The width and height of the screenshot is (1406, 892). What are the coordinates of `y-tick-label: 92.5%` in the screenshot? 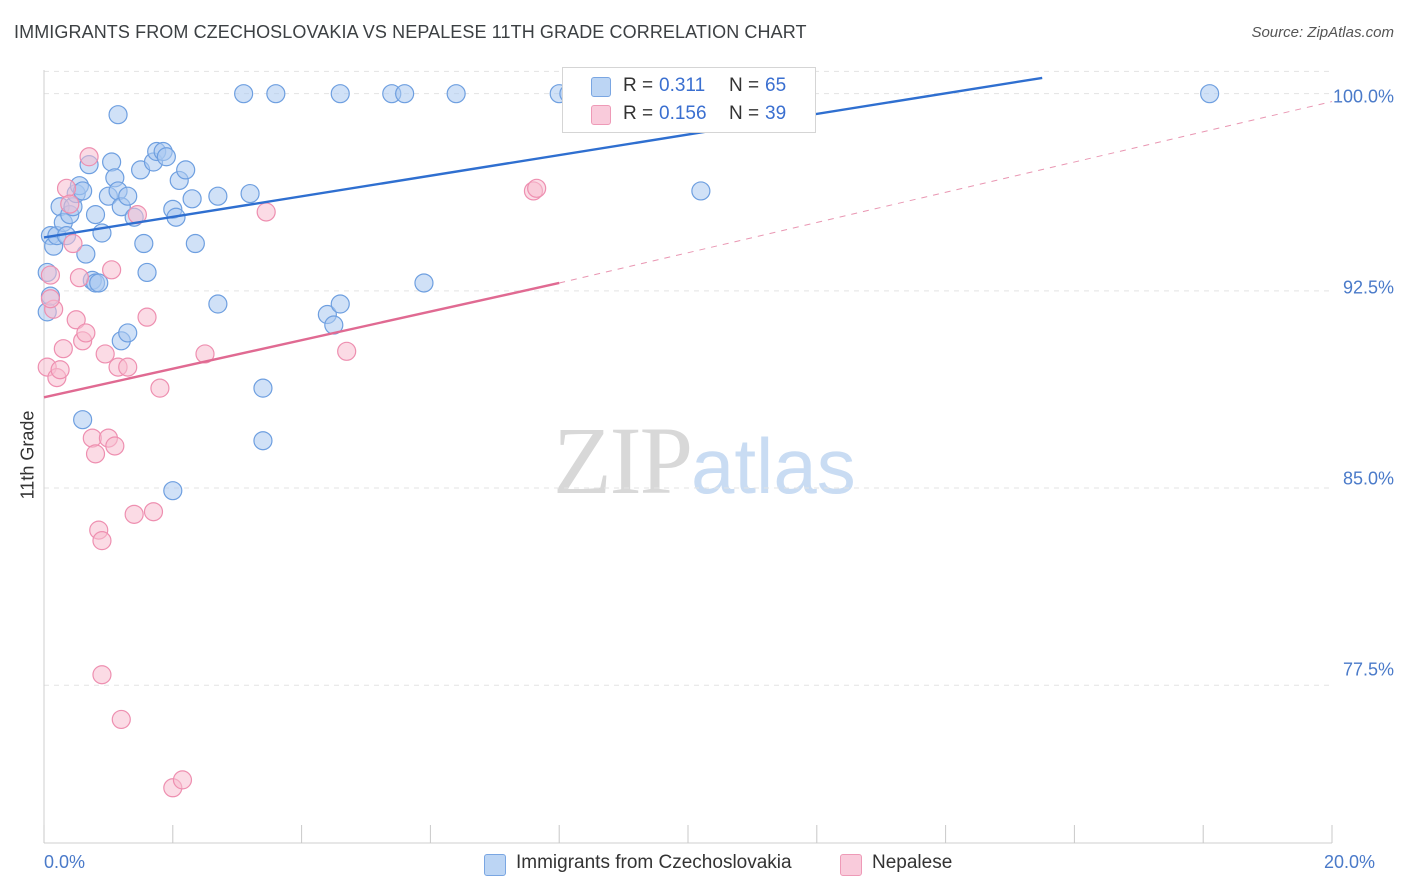 It's located at (1368, 287).